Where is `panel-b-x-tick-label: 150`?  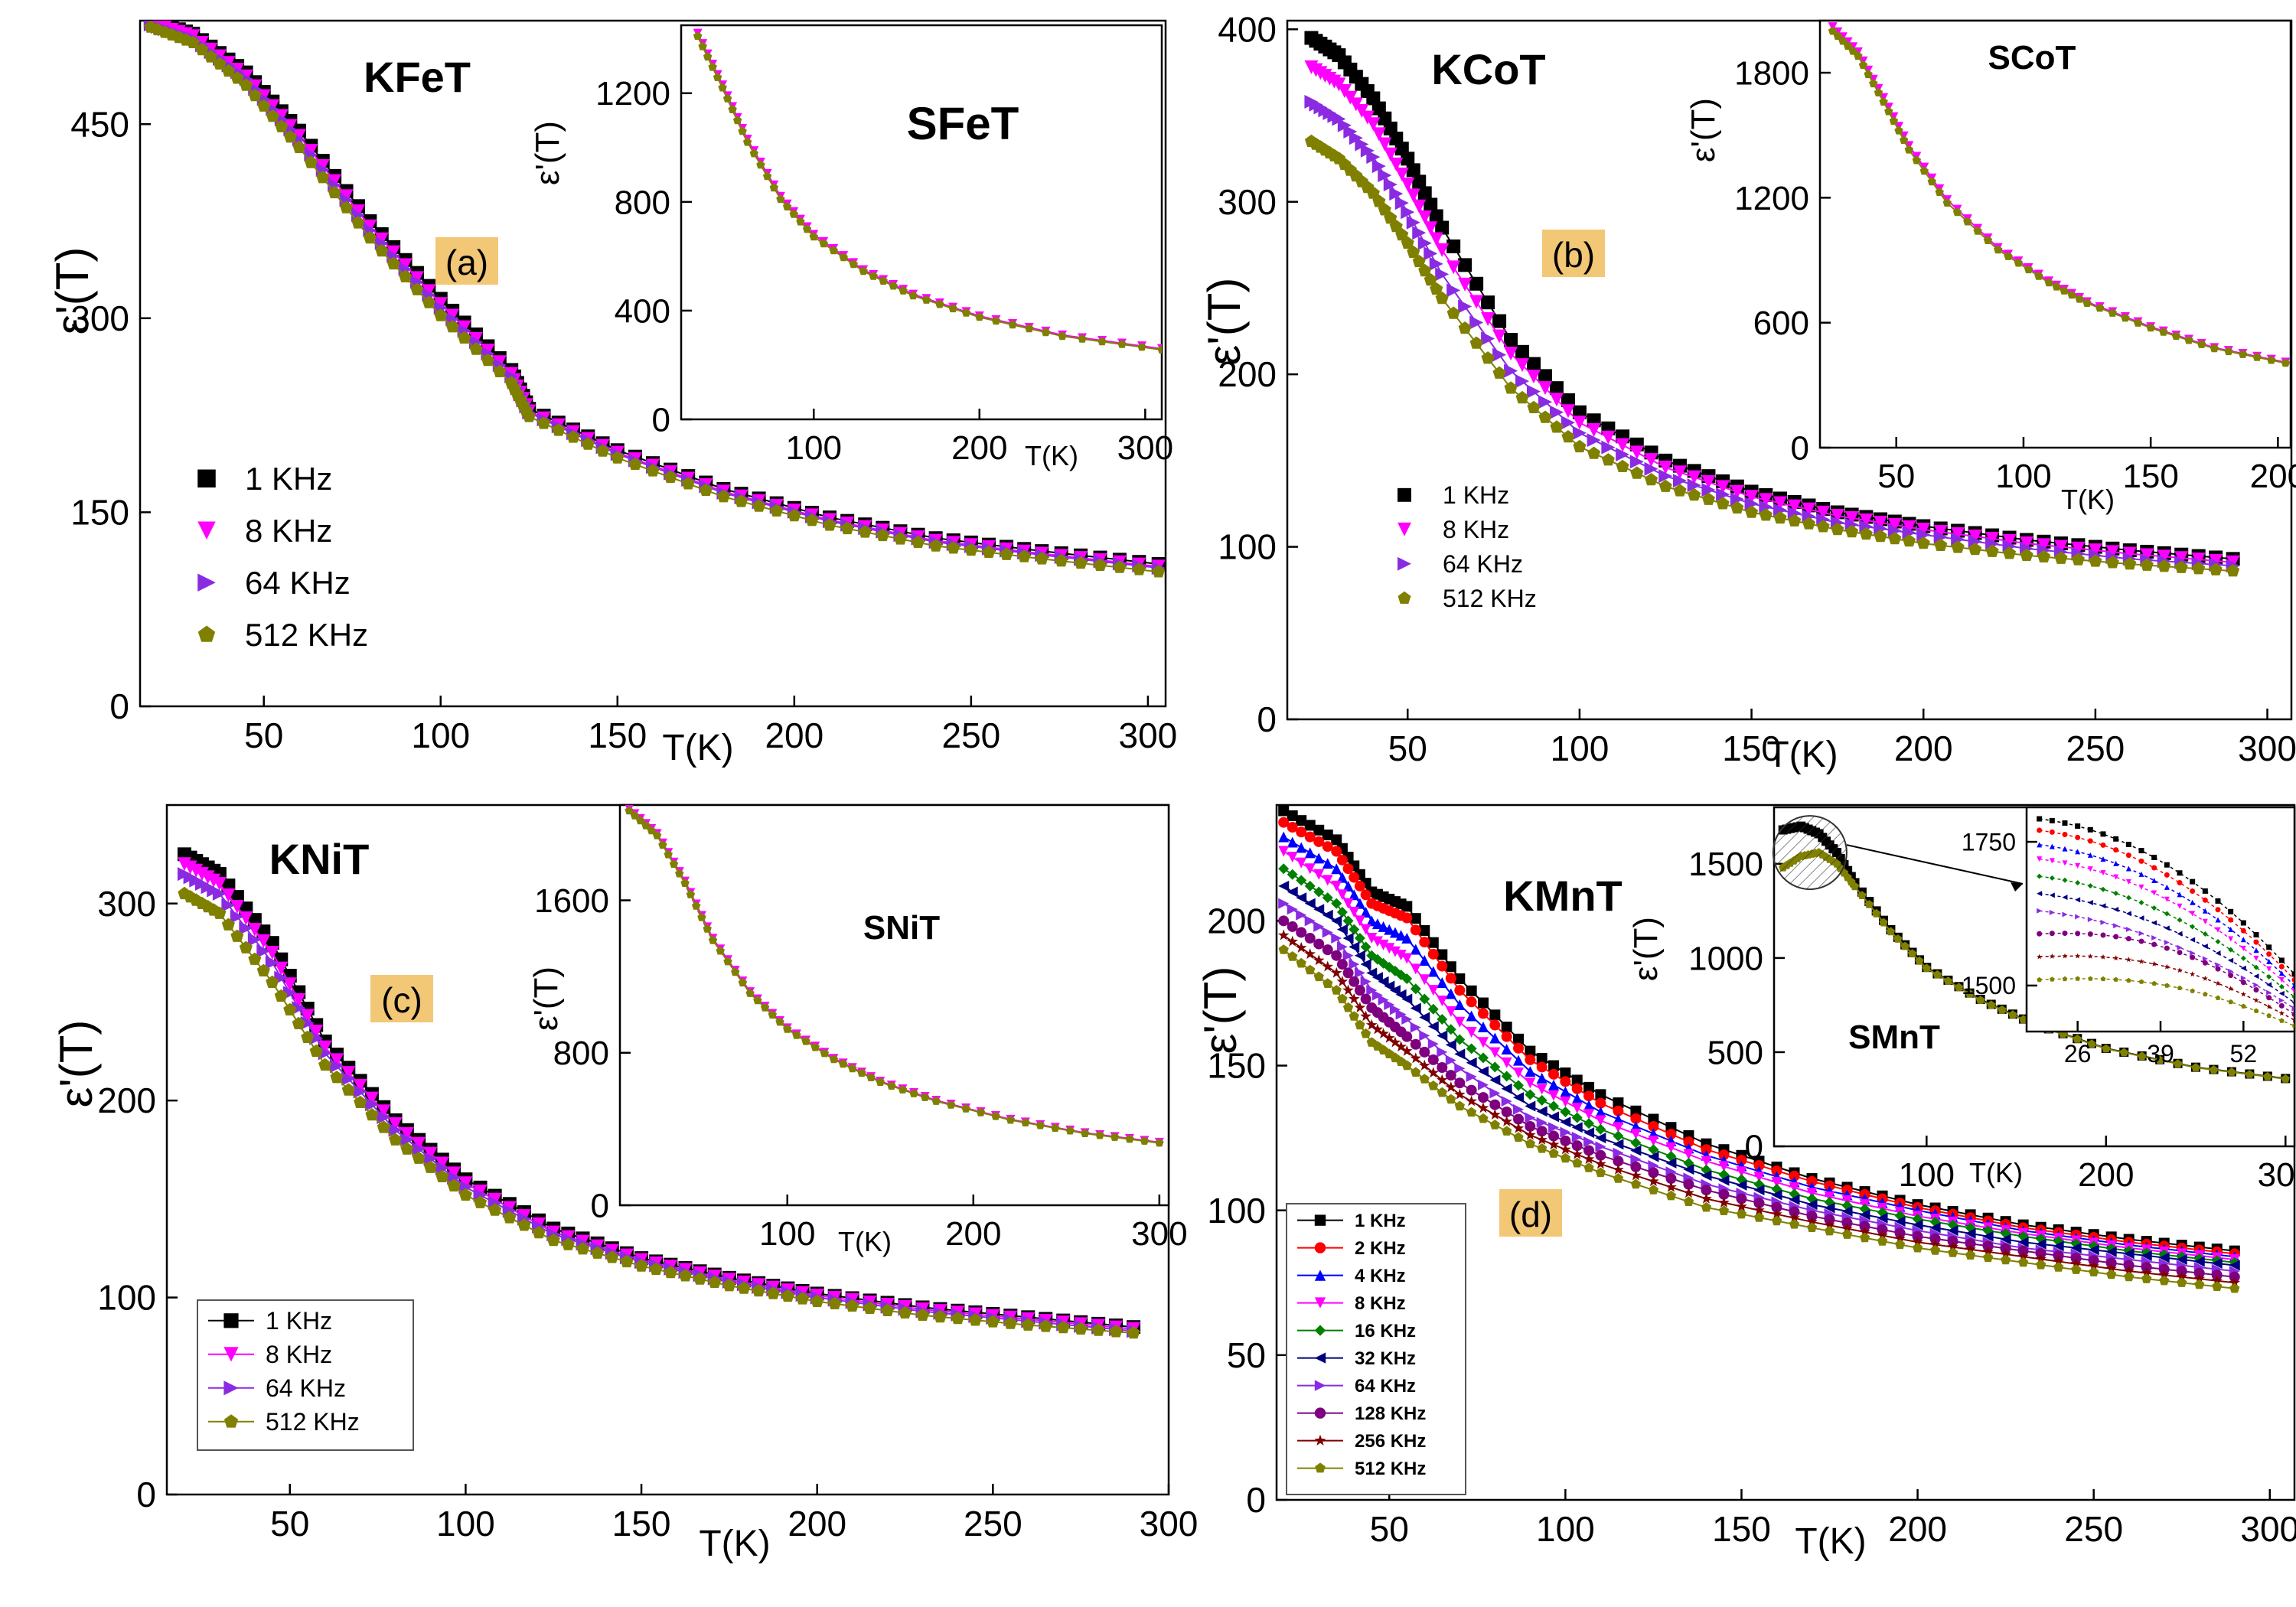
panel-b-x-tick-label: 150 is located at coordinates (1751, 748).